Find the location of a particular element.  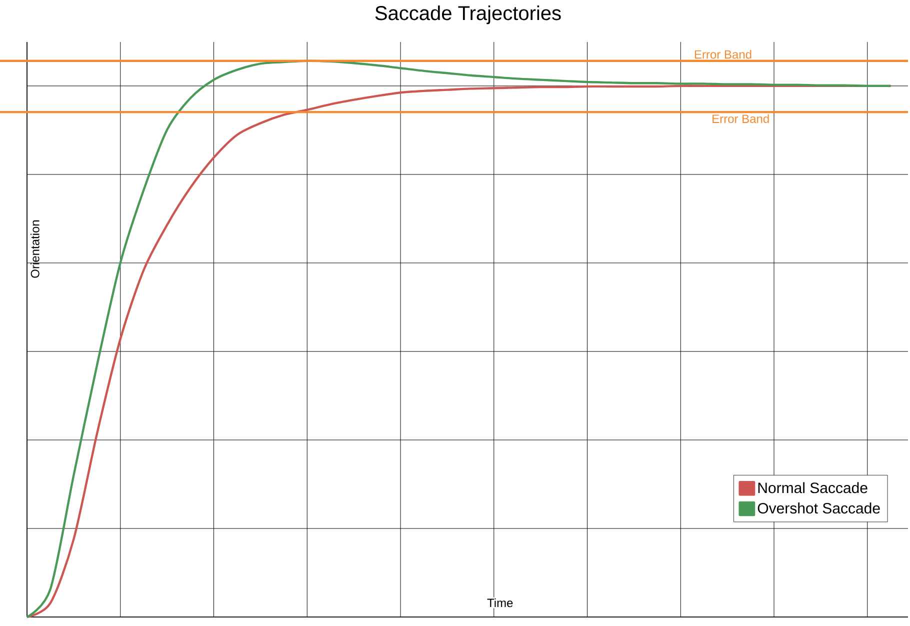

x-axis-title: Time is located at coordinates (500, 603).